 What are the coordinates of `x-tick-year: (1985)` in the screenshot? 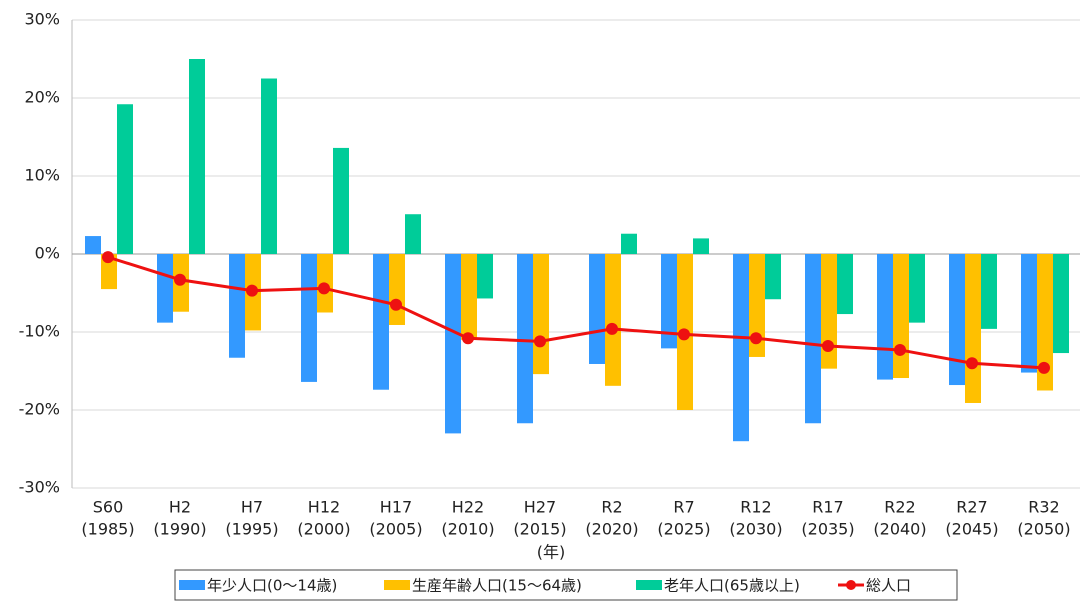 It's located at (107, 529).